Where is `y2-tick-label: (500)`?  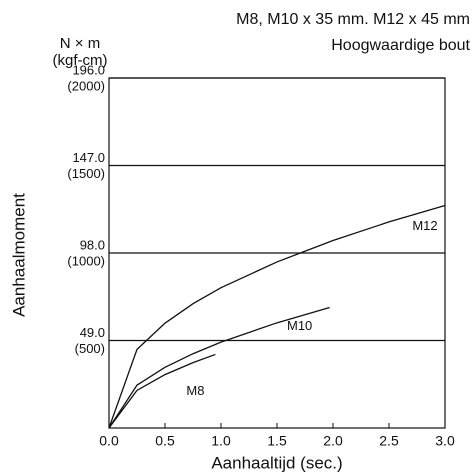 y2-tick-label: (500) is located at coordinates (90, 348).